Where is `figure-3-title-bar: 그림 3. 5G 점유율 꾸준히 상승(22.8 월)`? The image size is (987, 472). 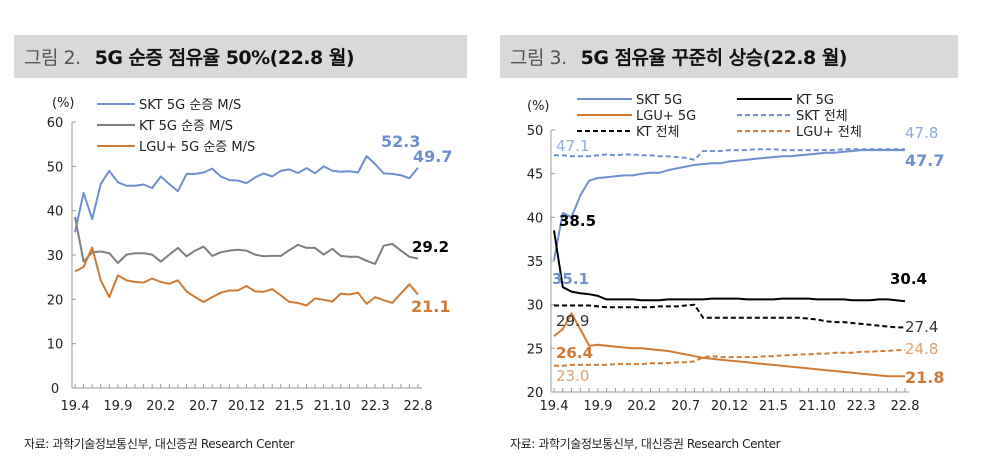 figure-3-title-bar: 그림 3. 5G 점유율 꾸준히 상승(22.8 월) is located at coordinates (729, 56).